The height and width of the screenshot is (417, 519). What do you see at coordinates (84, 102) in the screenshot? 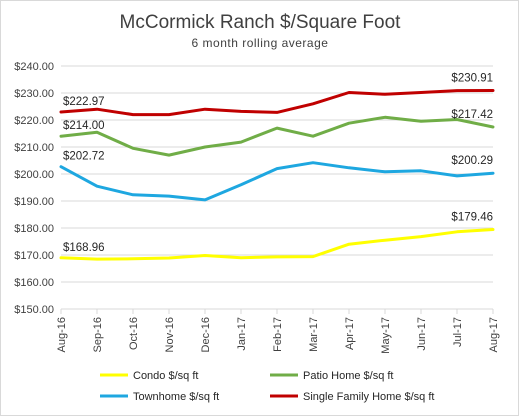
I see `start-value-label: $222.97` at bounding box center [84, 102].